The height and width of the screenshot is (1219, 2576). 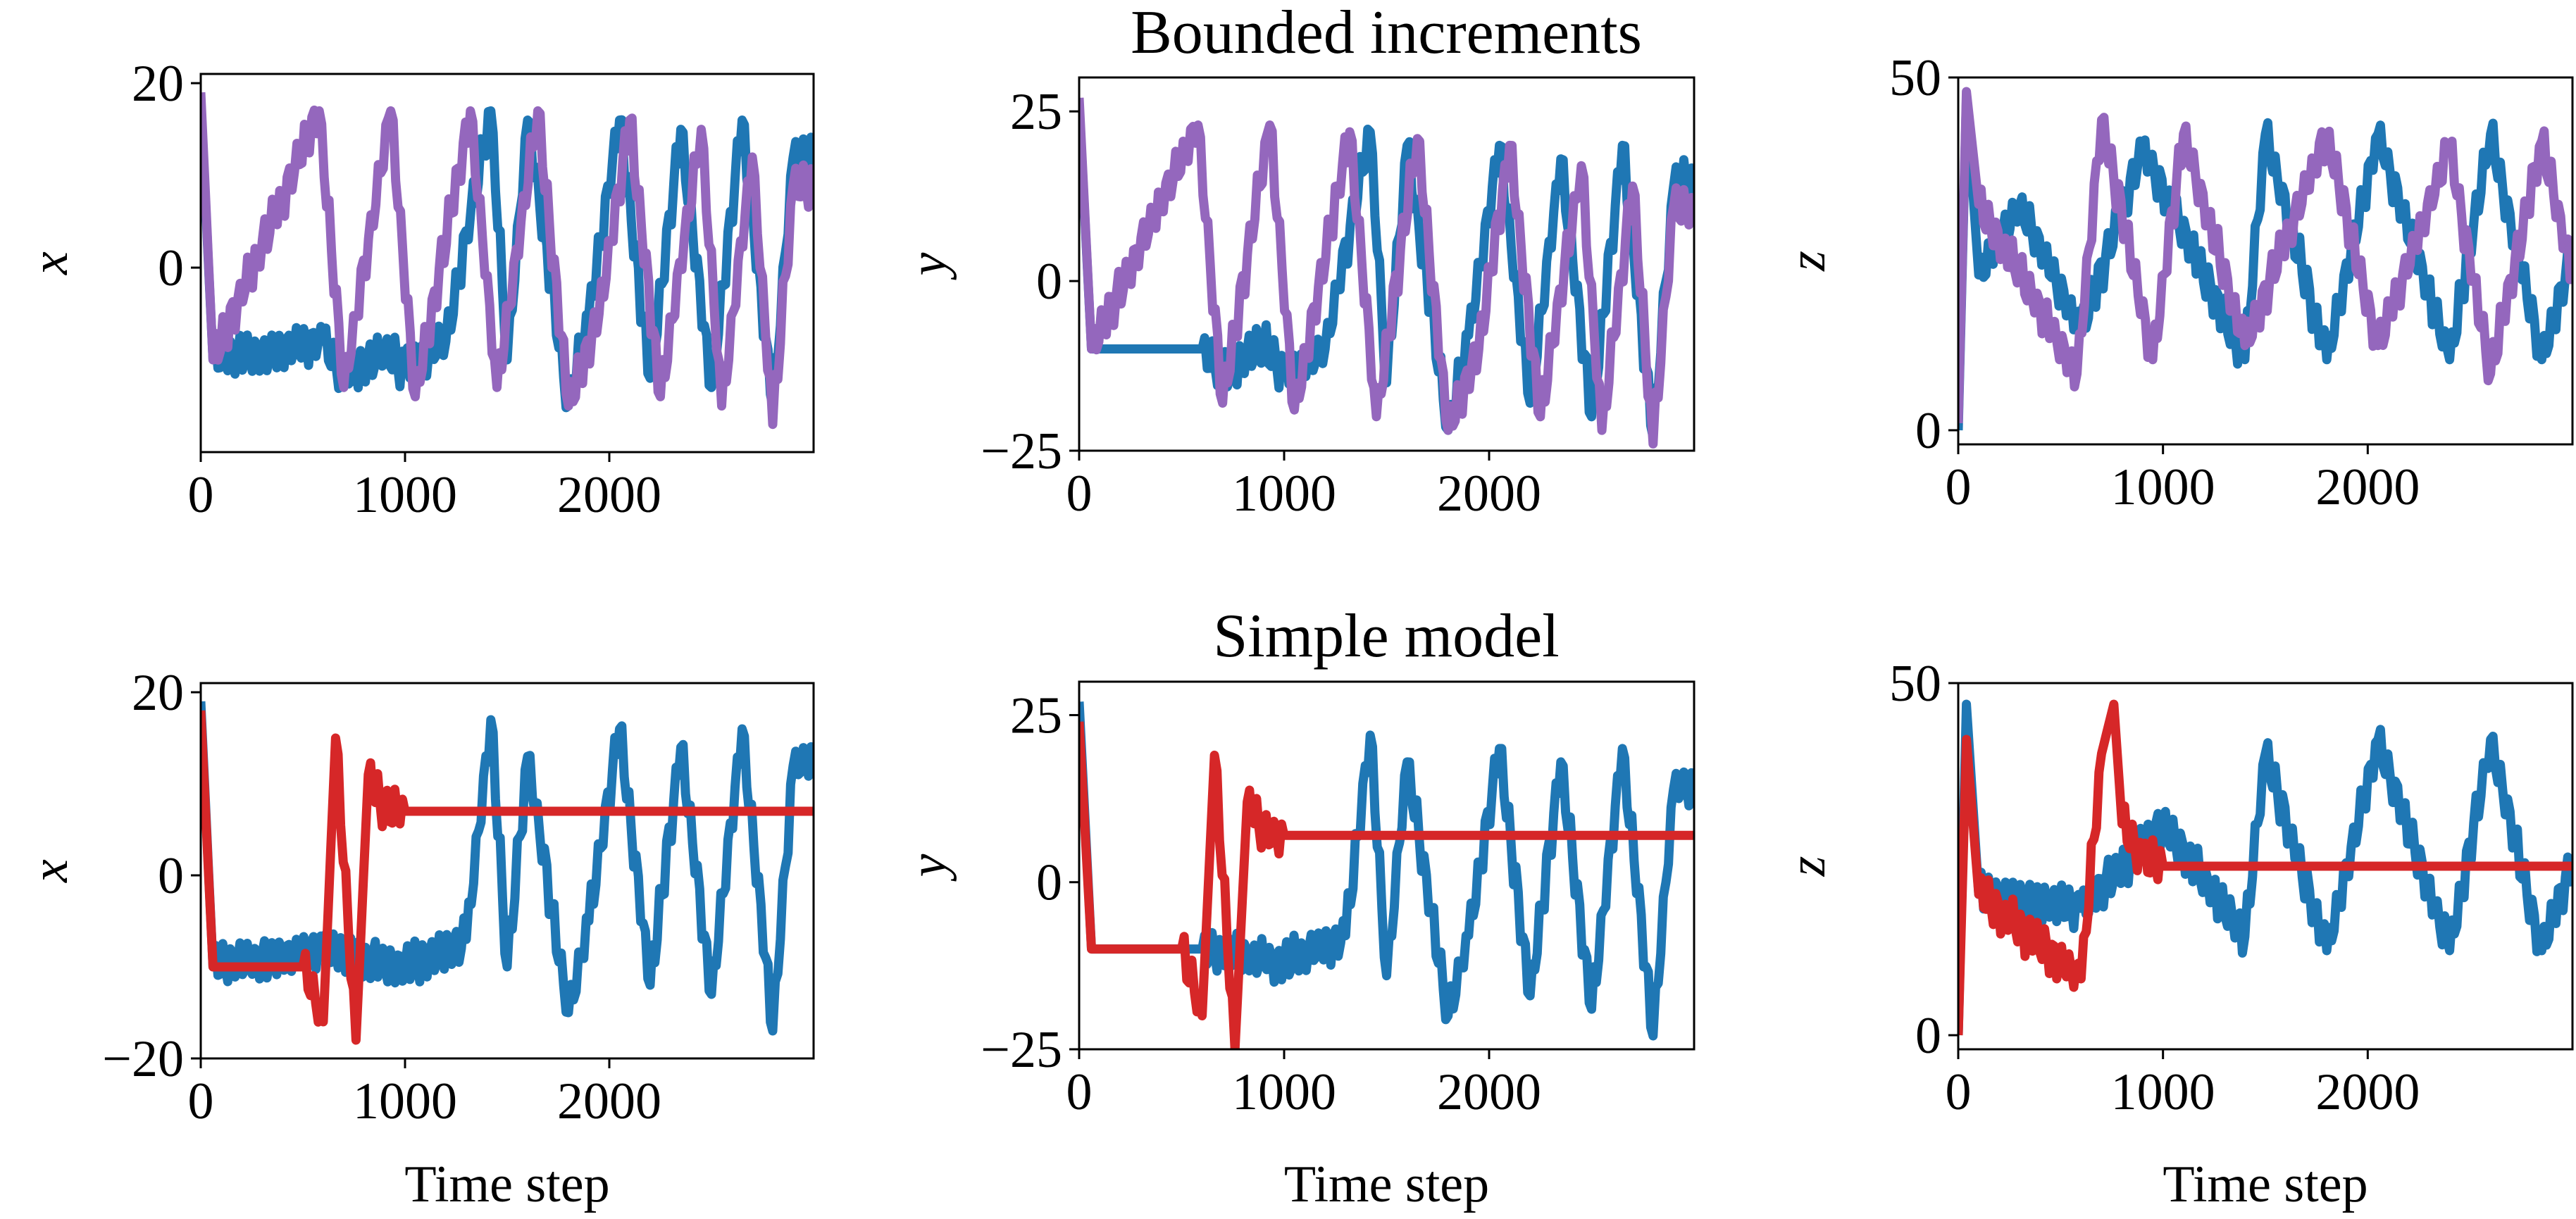 I want to click on panel-6: 0 1000 2000 0 50 z Time step, so click(x=2176, y=934).